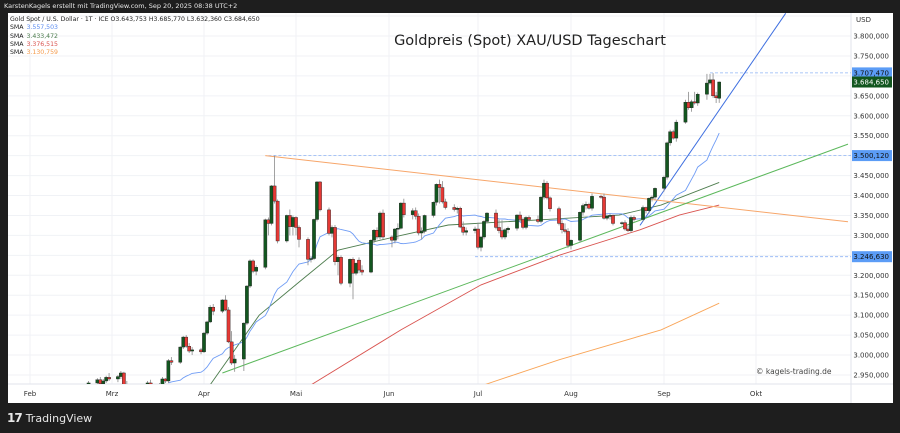 Image resolution: width=900 pixels, height=433 pixels. What do you see at coordinates (135, 53) in the screenshot?
I see `sma-legend-4: SMA 3.130,759` at bounding box center [135, 53].